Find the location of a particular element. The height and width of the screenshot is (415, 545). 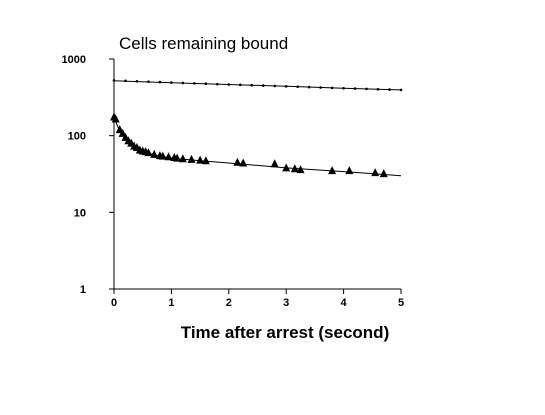

x-tick-label: 2 is located at coordinates (229, 303).